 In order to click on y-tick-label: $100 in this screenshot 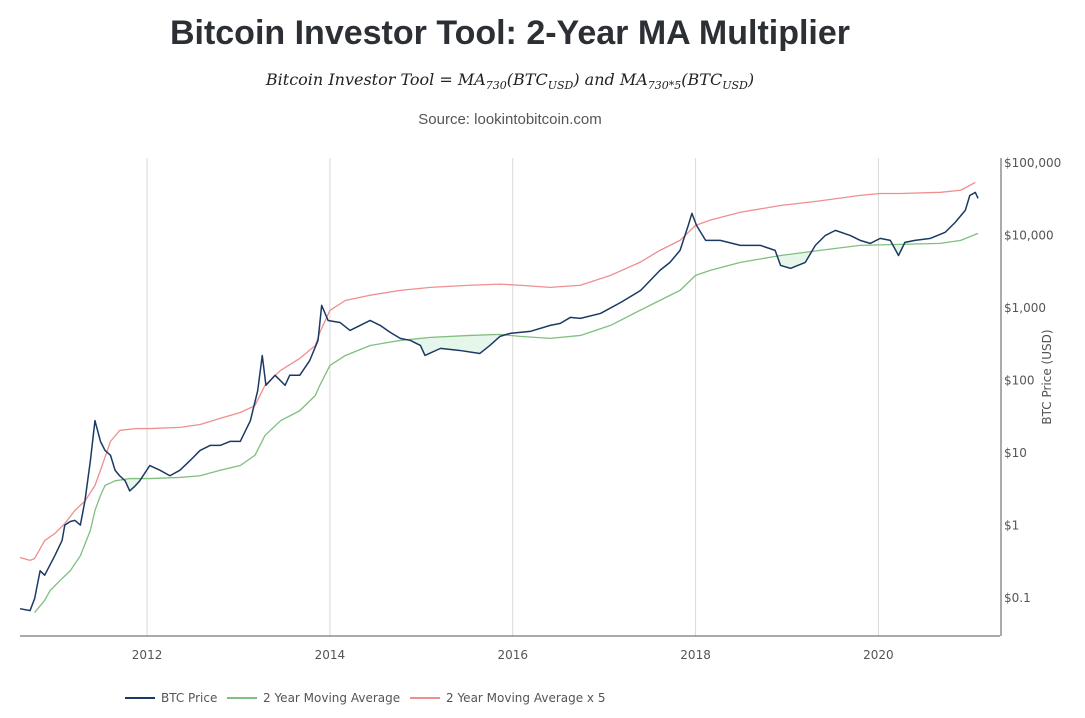, I will do `click(1019, 380)`.